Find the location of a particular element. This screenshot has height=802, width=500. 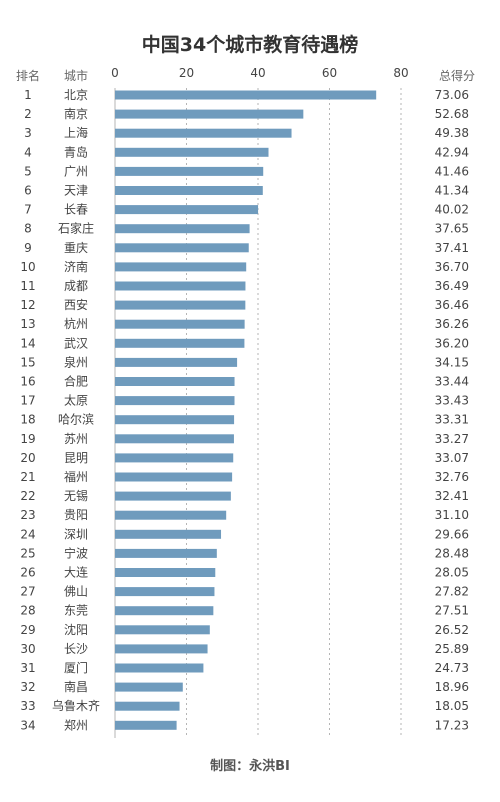

rank-label: 27 is located at coordinates (27, 592).